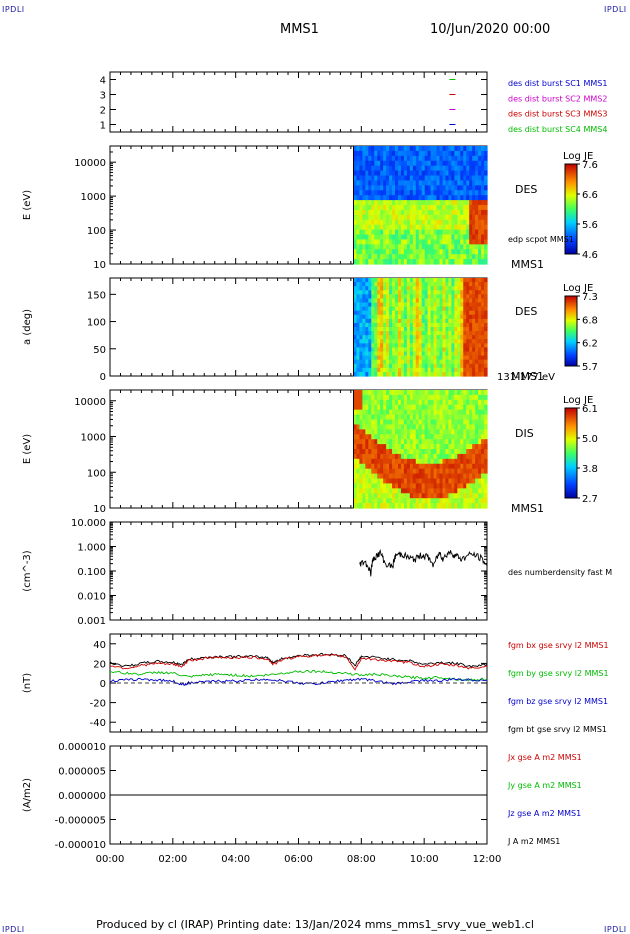  Describe the element at coordinates (526, 311) in the screenshot. I see `side-label: DES` at that location.